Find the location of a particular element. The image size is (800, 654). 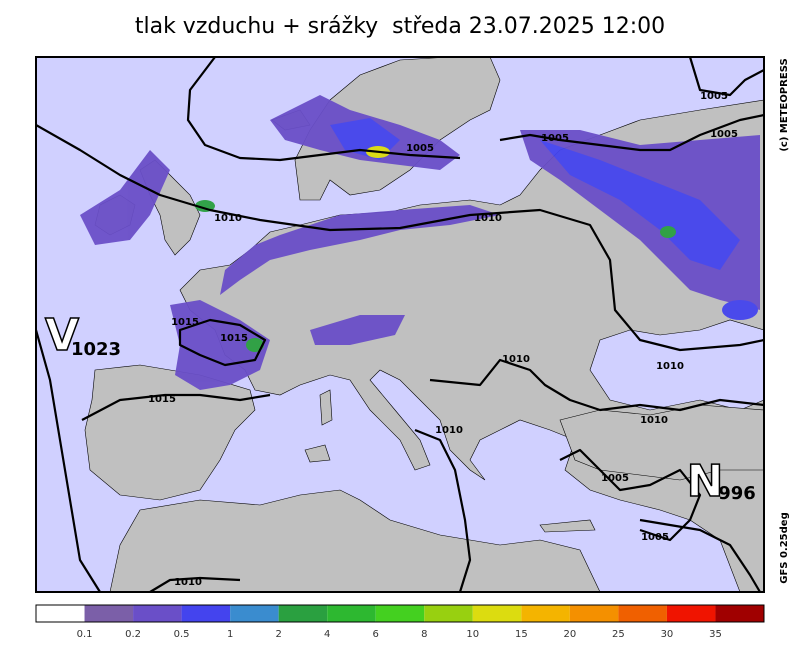

credit: GFS 0.25deg is located at coordinates (784, 548).